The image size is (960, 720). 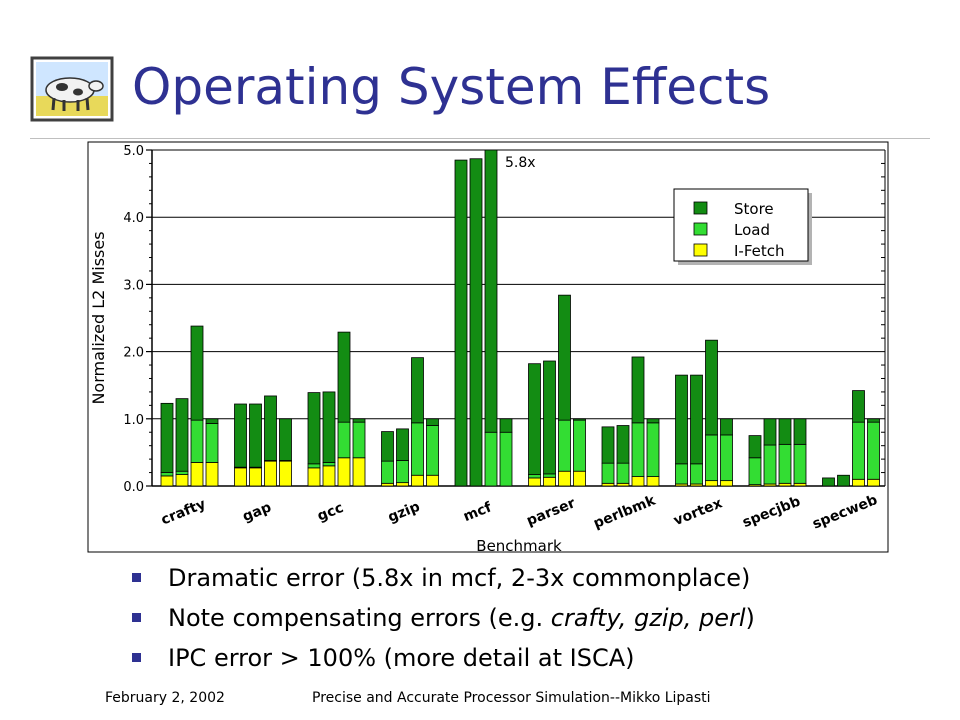 I want to click on slide-title: Operating System Effects, so click(x=451, y=87).